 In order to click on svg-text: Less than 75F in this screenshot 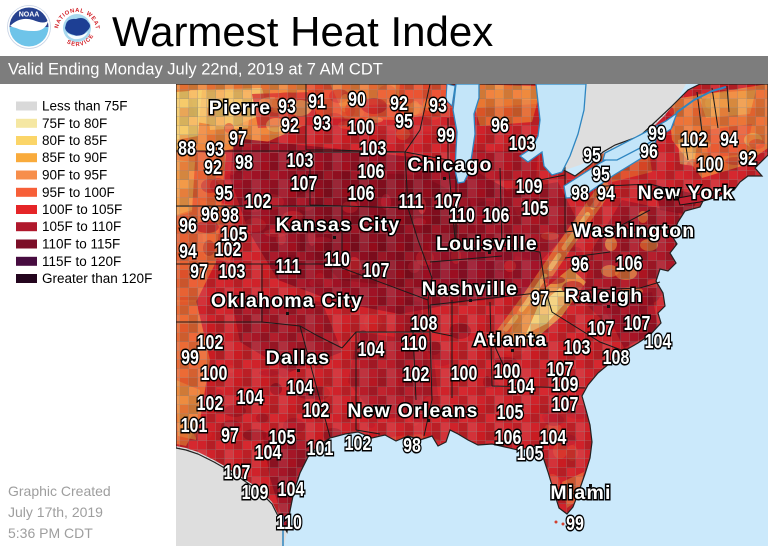, I will do `click(85, 106)`.